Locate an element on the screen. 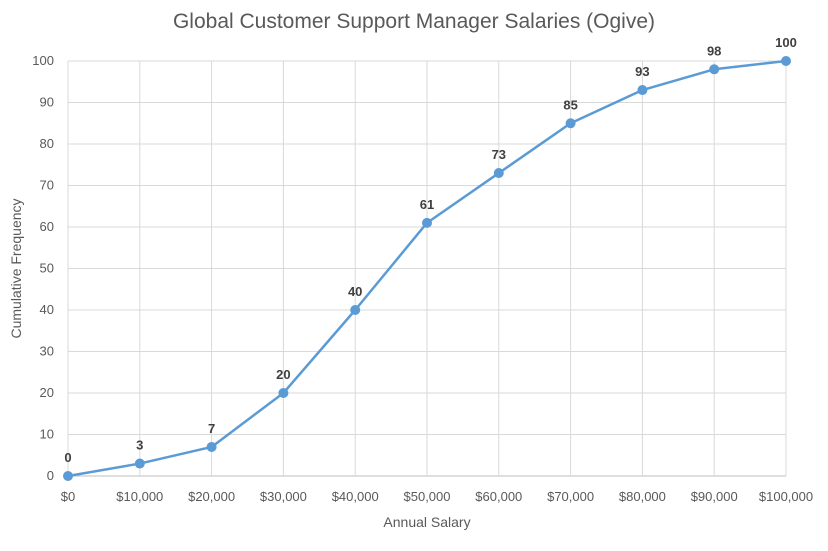 This screenshot has width=828, height=551. x-tick-label: $20,000 is located at coordinates (211, 496).